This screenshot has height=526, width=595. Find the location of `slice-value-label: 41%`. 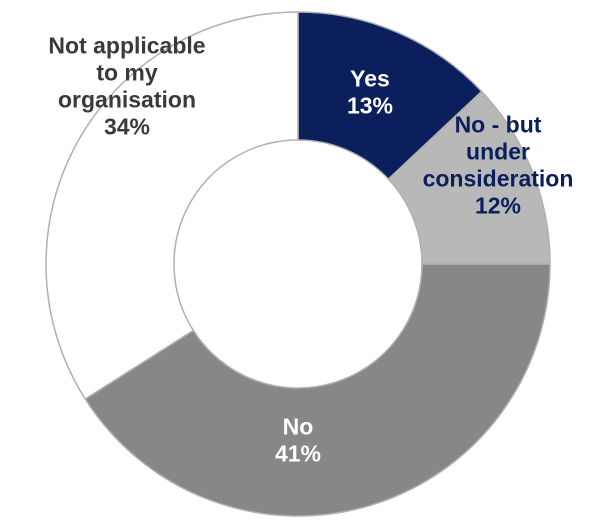

slice-value-label: 41% is located at coordinates (298, 454).